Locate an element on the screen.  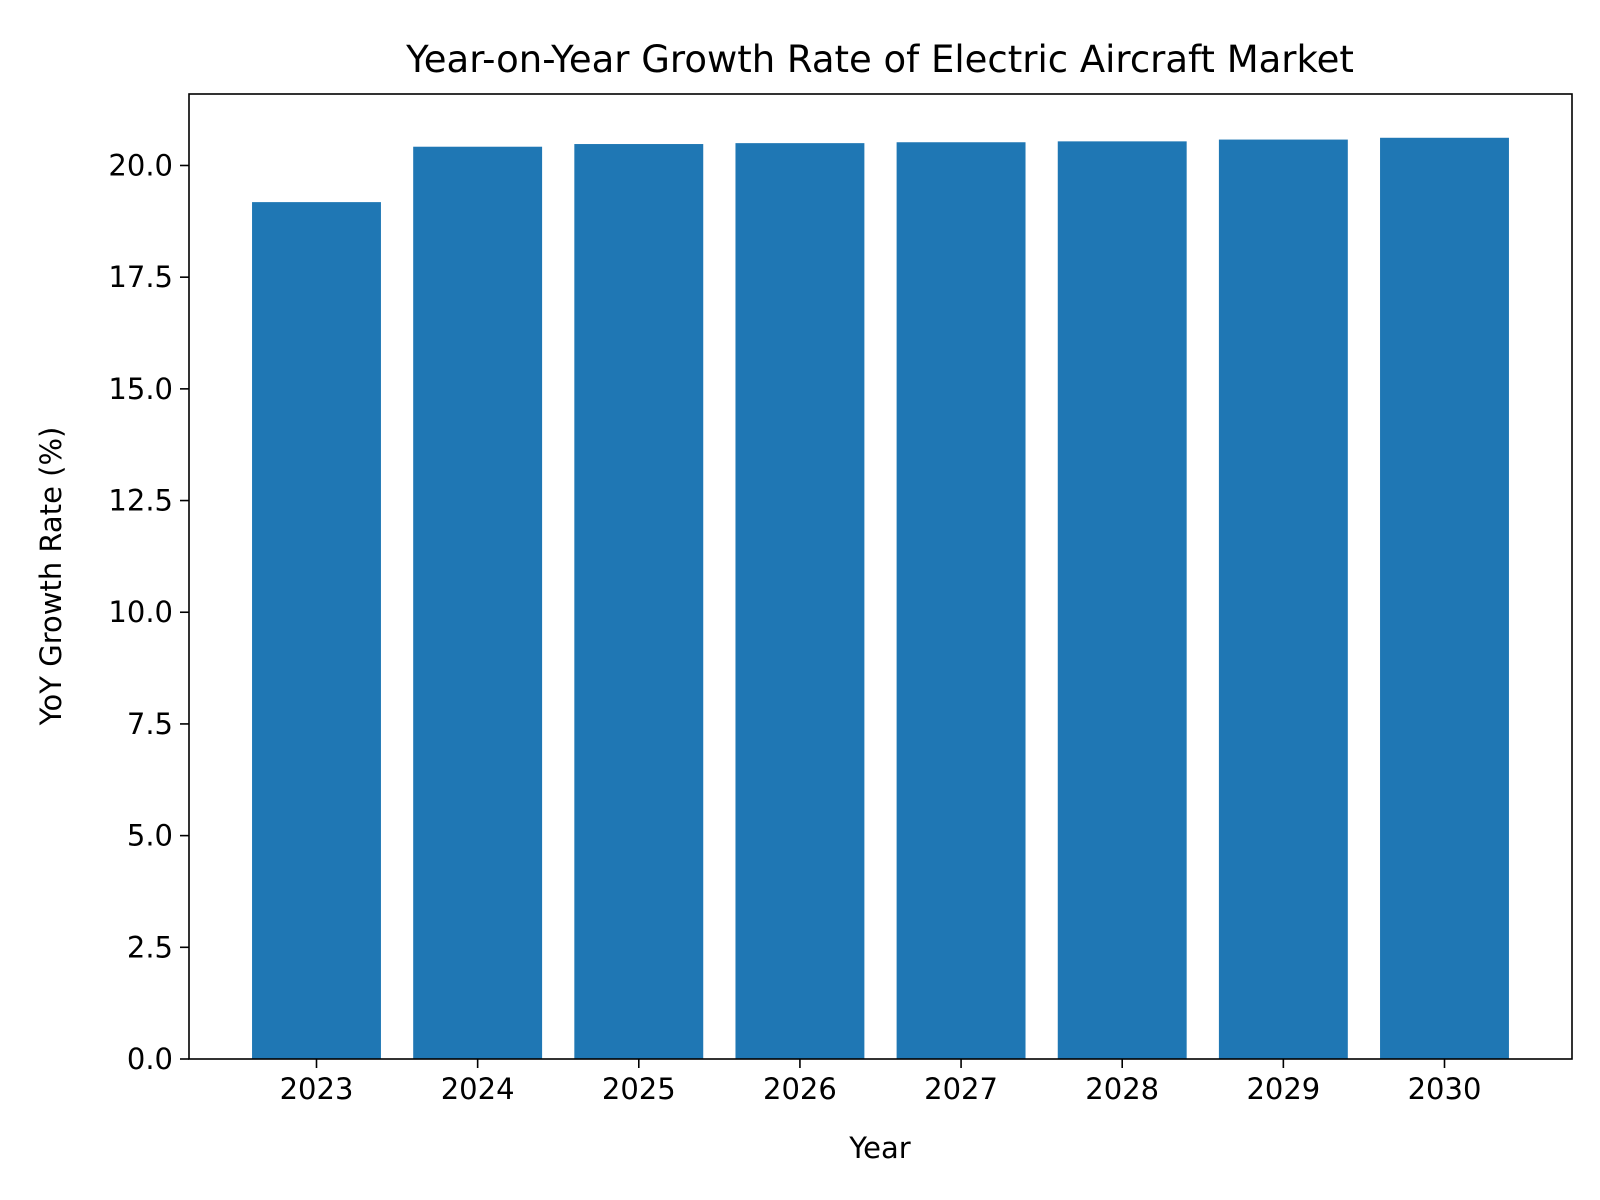
y-tick-label: 10.0 is located at coordinates (140, 612).